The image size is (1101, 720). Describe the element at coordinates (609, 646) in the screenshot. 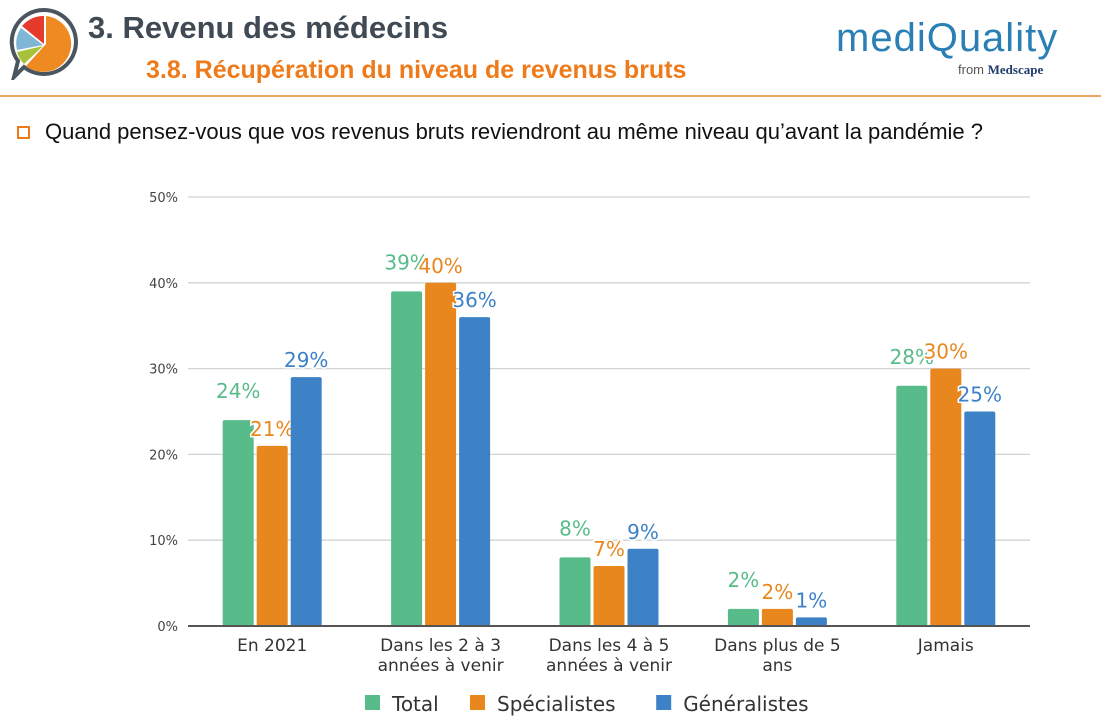

I see `x-tick-label: Dans les 4 à 5` at that location.